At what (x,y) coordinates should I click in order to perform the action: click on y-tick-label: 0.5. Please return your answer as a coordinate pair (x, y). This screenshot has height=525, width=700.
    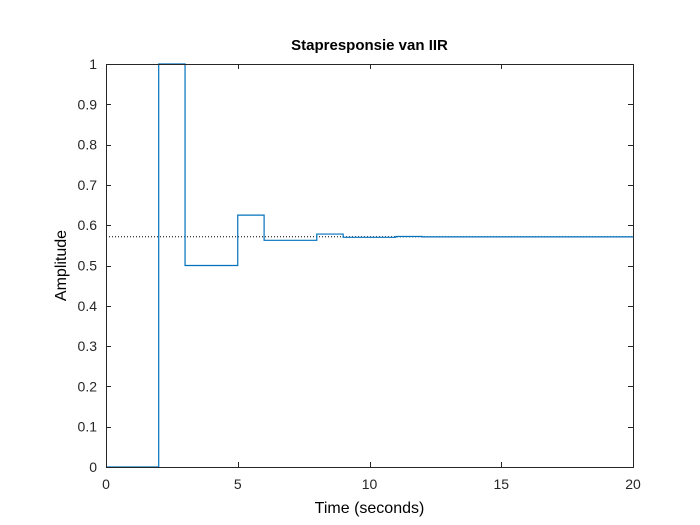
    Looking at the image, I should click on (88, 266).